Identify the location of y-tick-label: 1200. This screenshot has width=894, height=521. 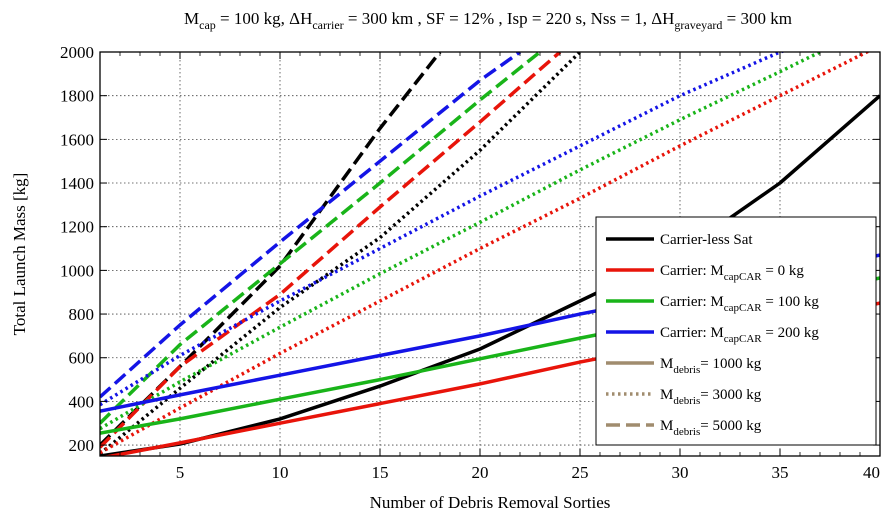
(77, 227).